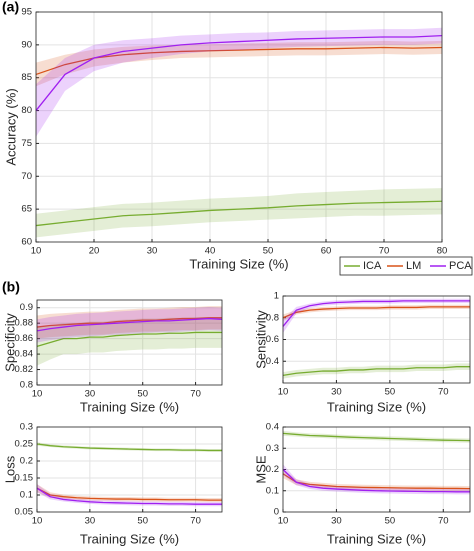 This screenshot has height=551, width=474. Describe the element at coordinates (10, 7) in the screenshot. I see `panel-label: (a)` at that location.